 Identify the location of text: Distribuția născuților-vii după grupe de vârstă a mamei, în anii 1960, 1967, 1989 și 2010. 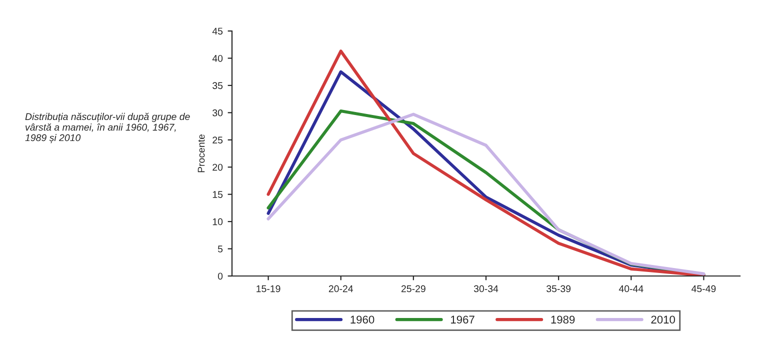
(107, 128).